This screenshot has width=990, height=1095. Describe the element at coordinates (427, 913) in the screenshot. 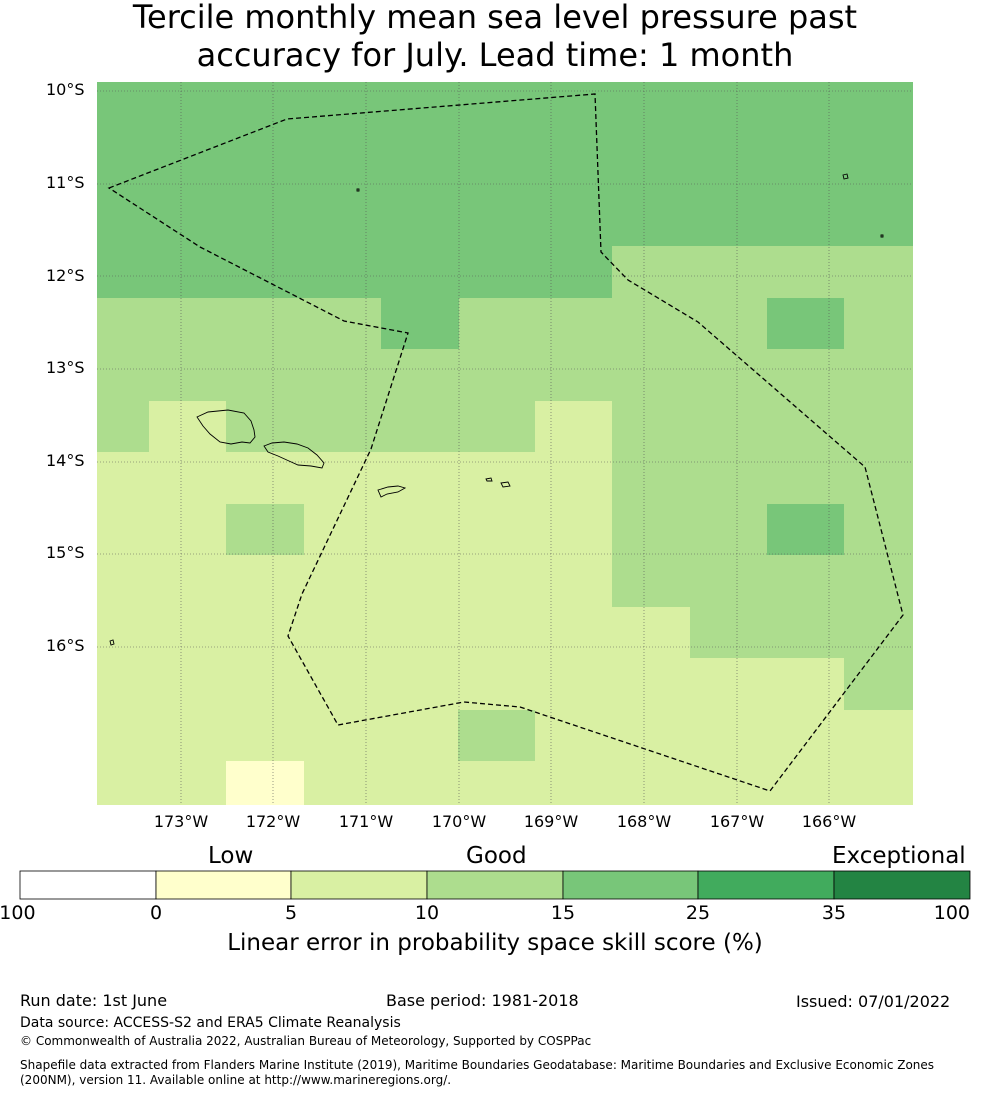

I see `colorbar-tick: 10` at that location.